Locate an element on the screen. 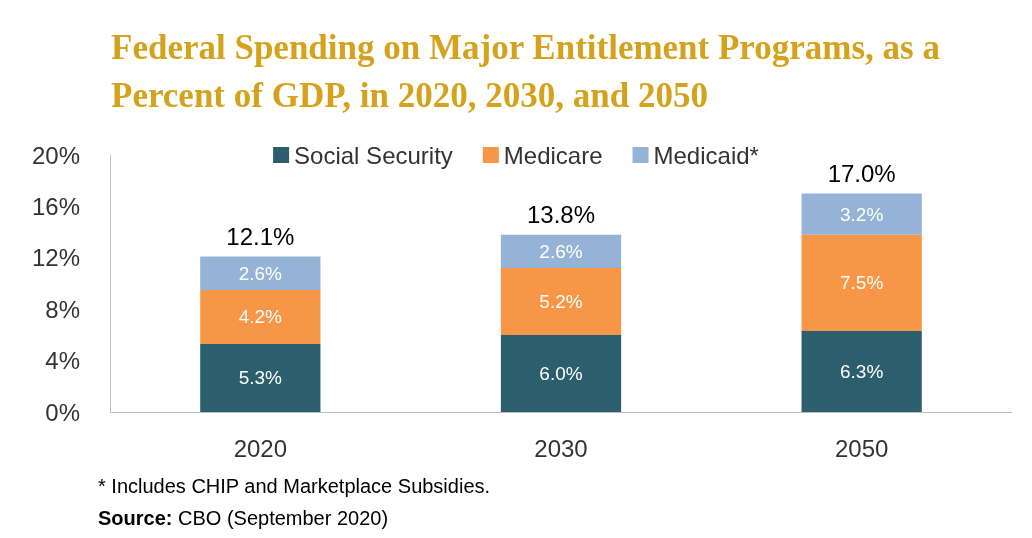 The height and width of the screenshot is (538, 1032). data-label: 4.2% is located at coordinates (260, 317).